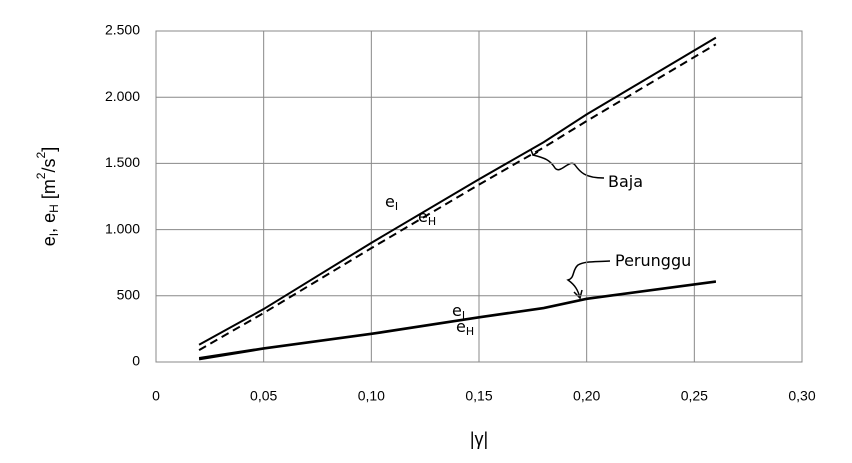 The height and width of the screenshot is (463, 852). I want to click on x-tick-label: 0,05, so click(263, 396).